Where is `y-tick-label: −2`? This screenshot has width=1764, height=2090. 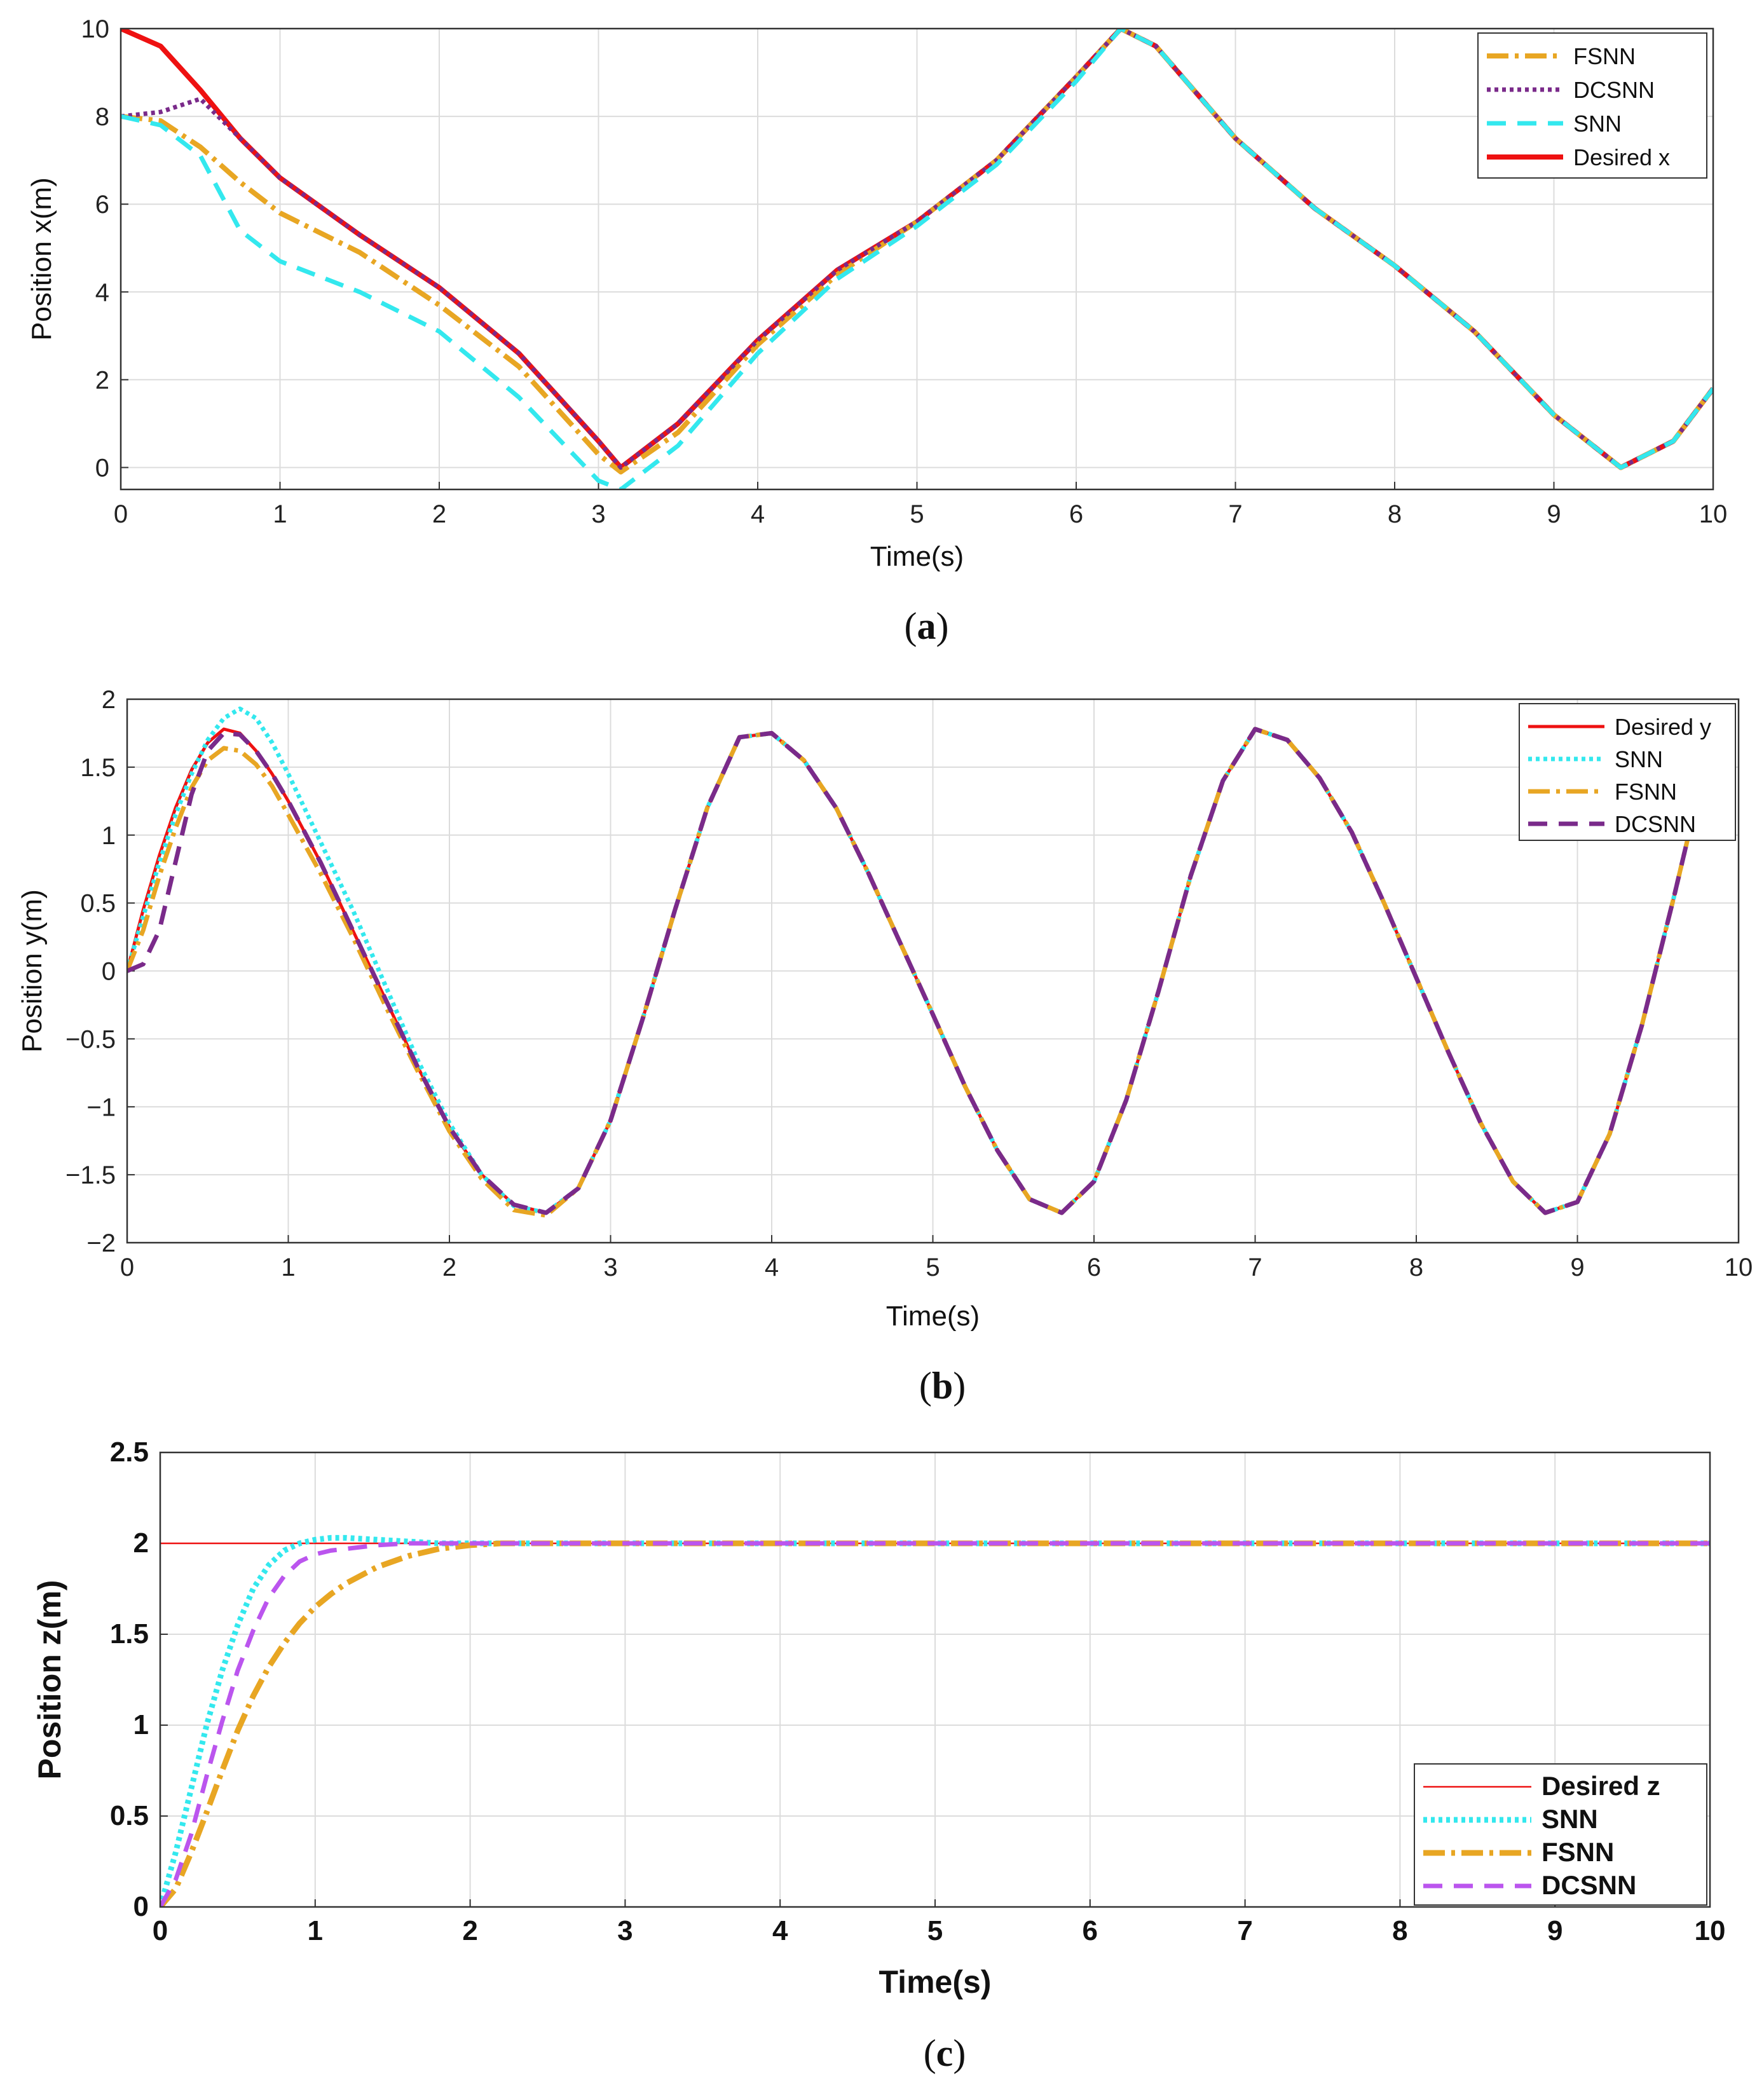 y-tick-label: −2 is located at coordinates (101, 1243).